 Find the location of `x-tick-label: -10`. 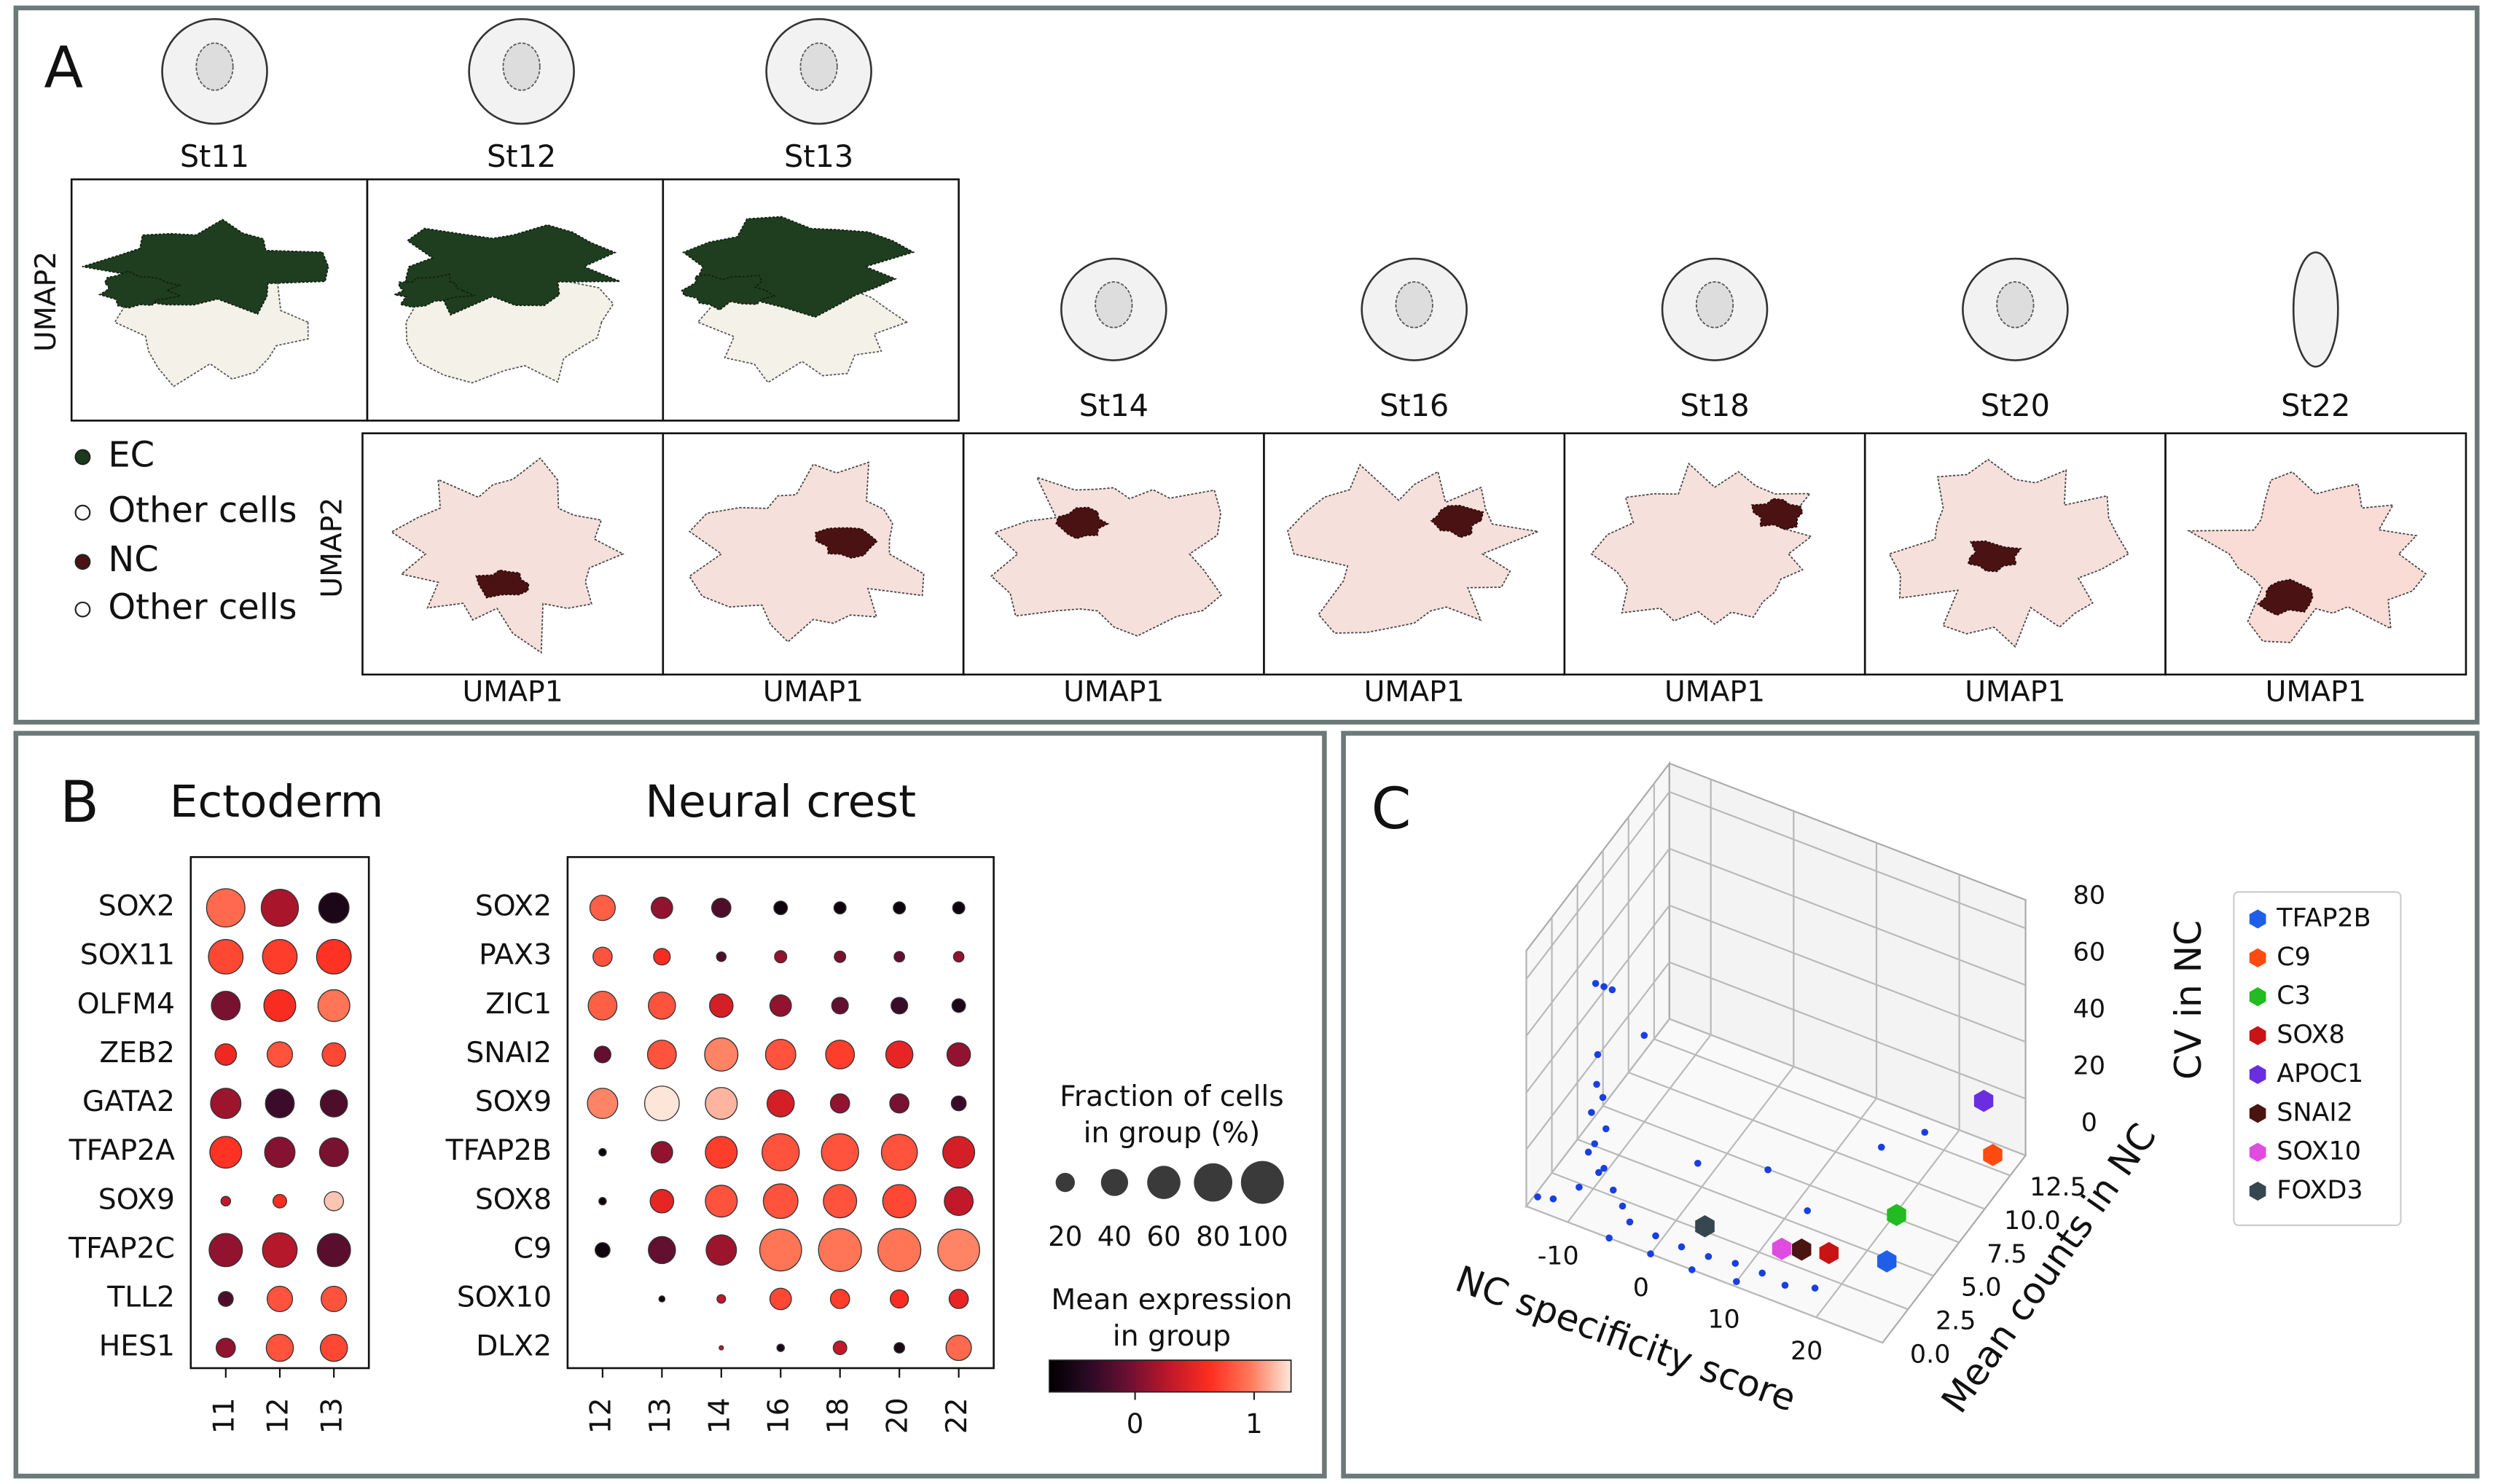

x-tick-label: -10 is located at coordinates (1558, 1256).